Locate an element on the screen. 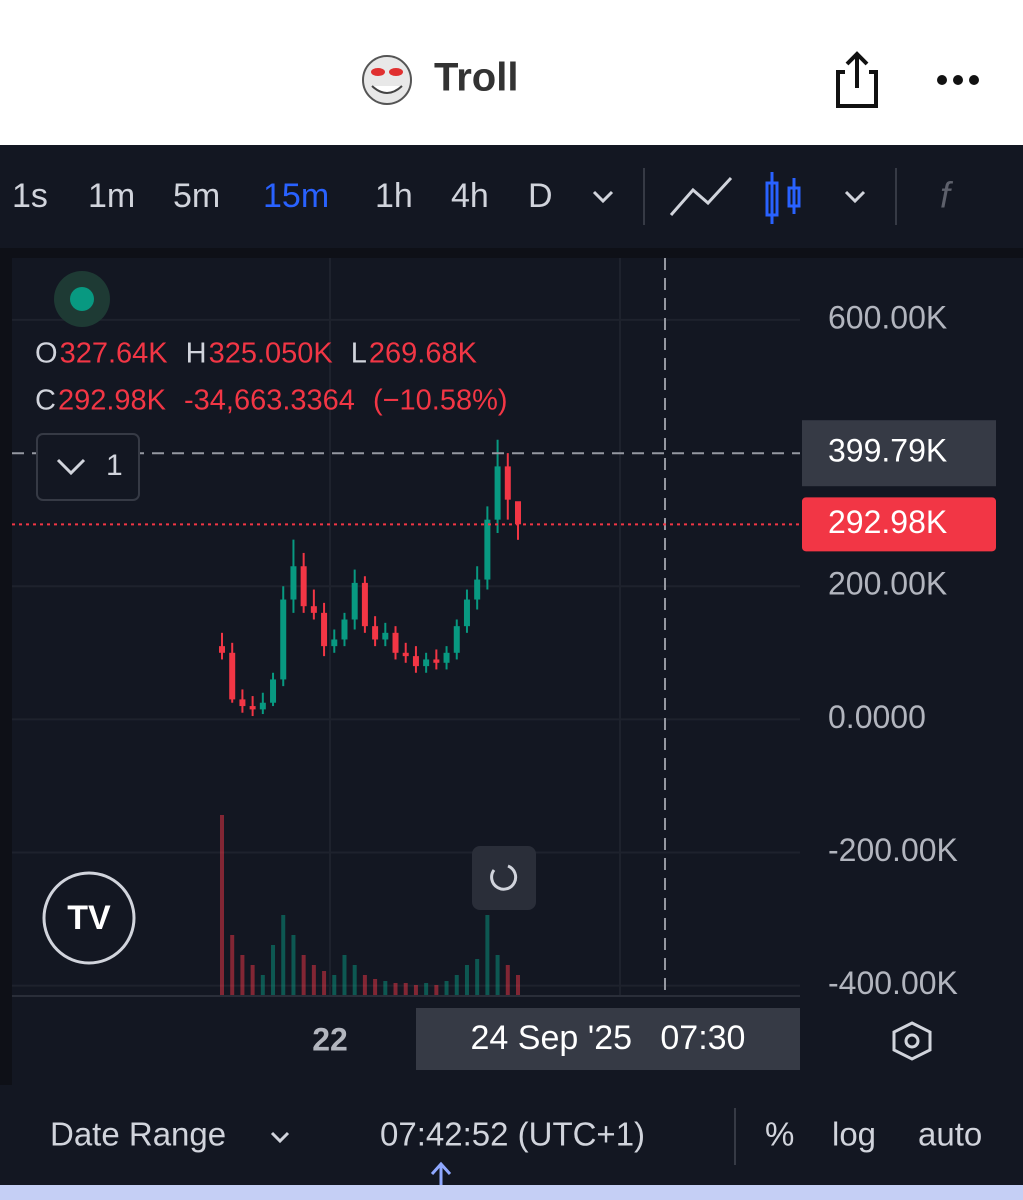 The width and height of the screenshot is (1023, 1200). interval-button: 15m is located at coordinates (296, 196).